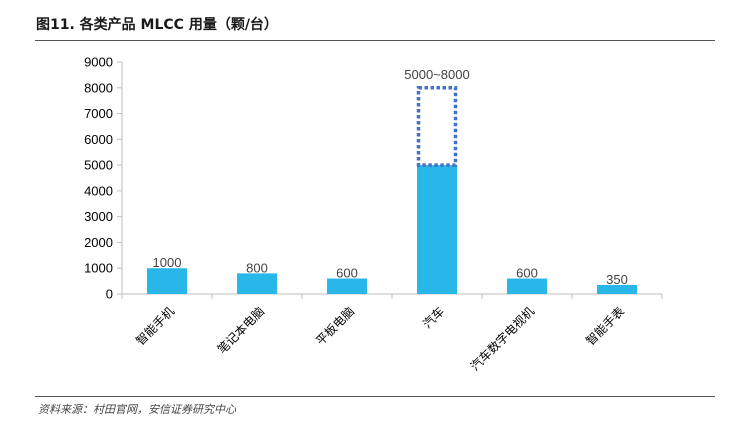 The image size is (732, 436). What do you see at coordinates (257, 267) in the screenshot?
I see `data-label: 800` at bounding box center [257, 267].